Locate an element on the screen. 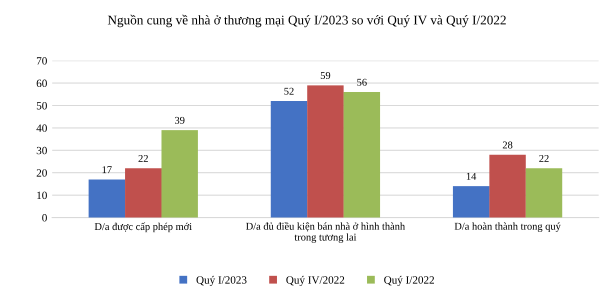  y-tick-label: 20 is located at coordinates (41, 173).